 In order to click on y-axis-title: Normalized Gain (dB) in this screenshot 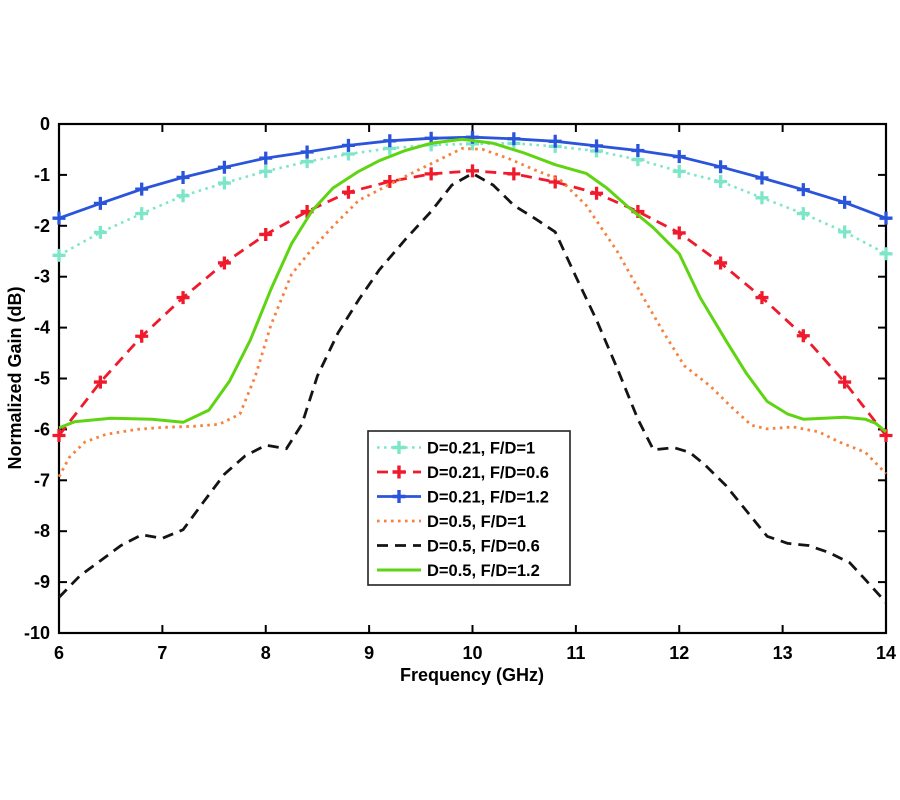, I will do `click(15, 377)`.